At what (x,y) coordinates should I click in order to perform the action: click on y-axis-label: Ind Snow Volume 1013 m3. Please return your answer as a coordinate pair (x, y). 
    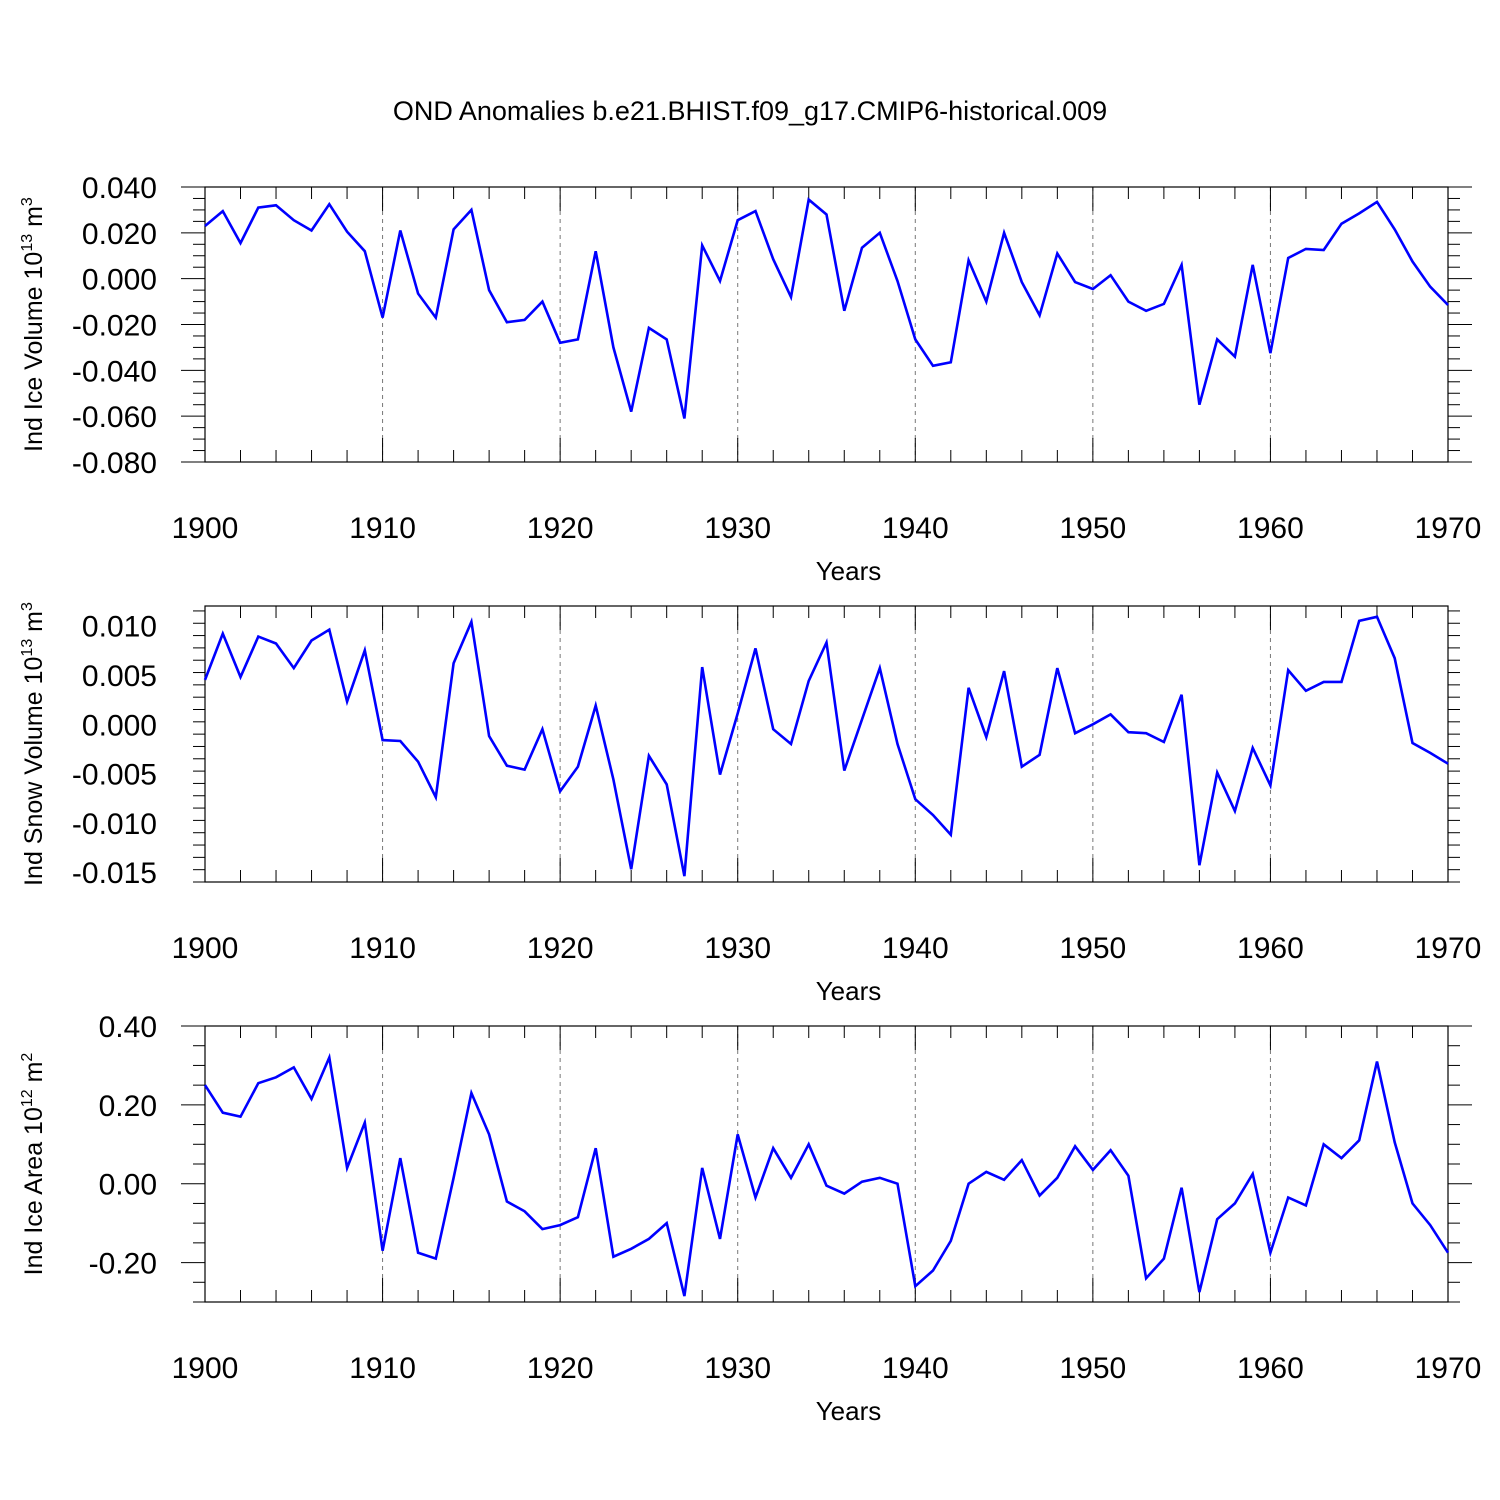
    Looking at the image, I should click on (33, 744).